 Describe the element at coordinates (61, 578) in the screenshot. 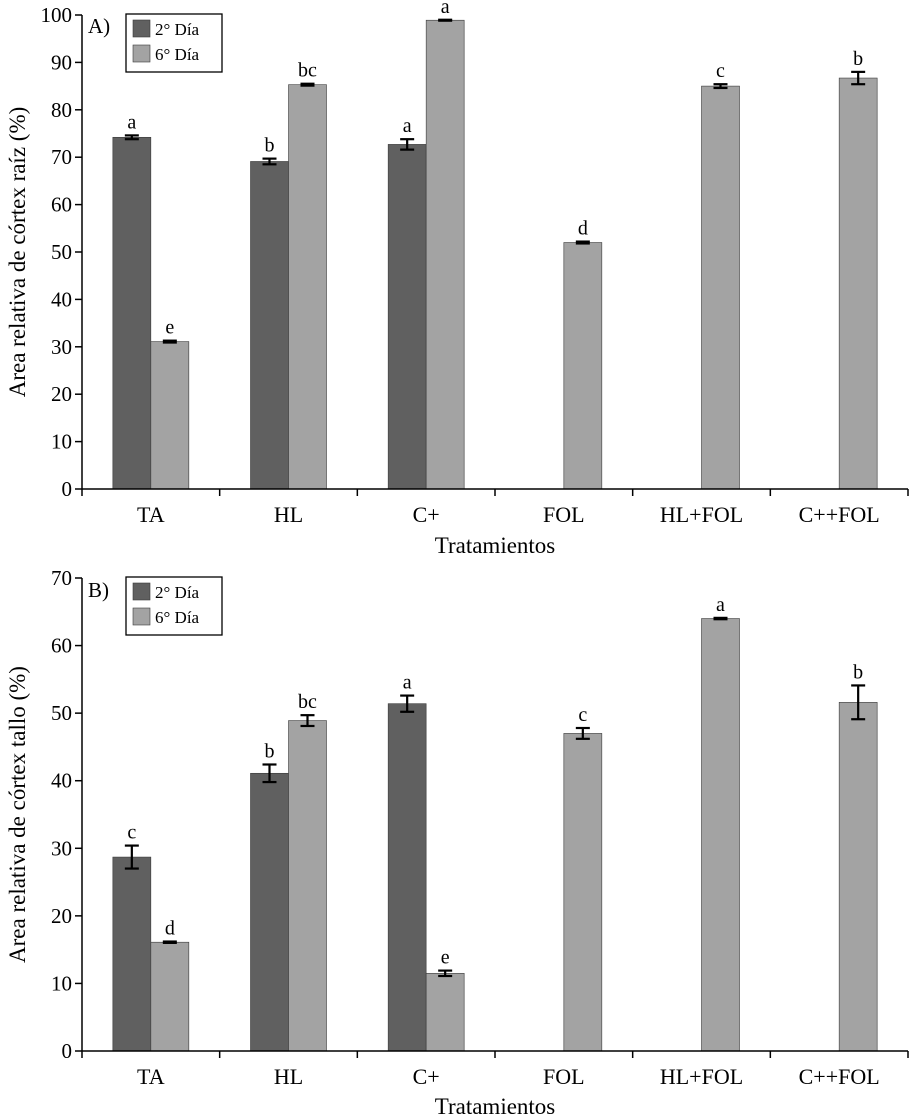

I see `y-tick-label: 70` at that location.